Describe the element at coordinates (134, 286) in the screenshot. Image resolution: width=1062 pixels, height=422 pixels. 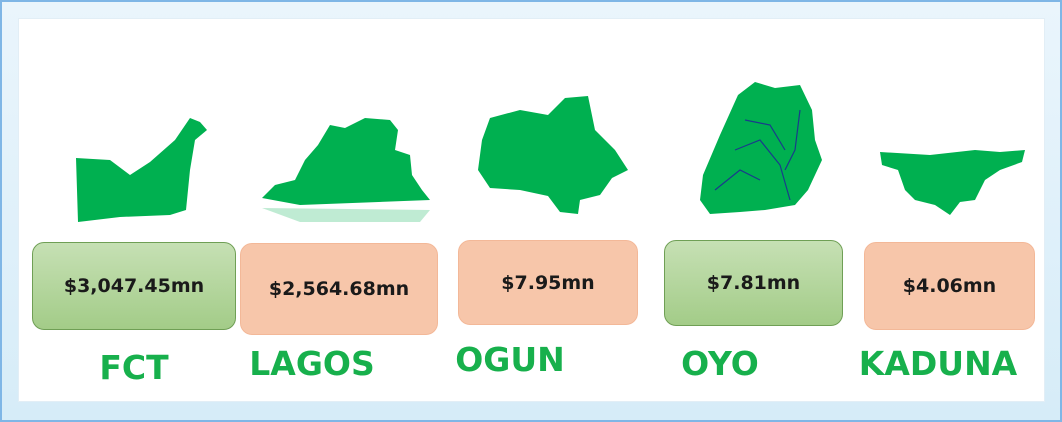
I see `amount-box: $3,047.45mn` at that location.